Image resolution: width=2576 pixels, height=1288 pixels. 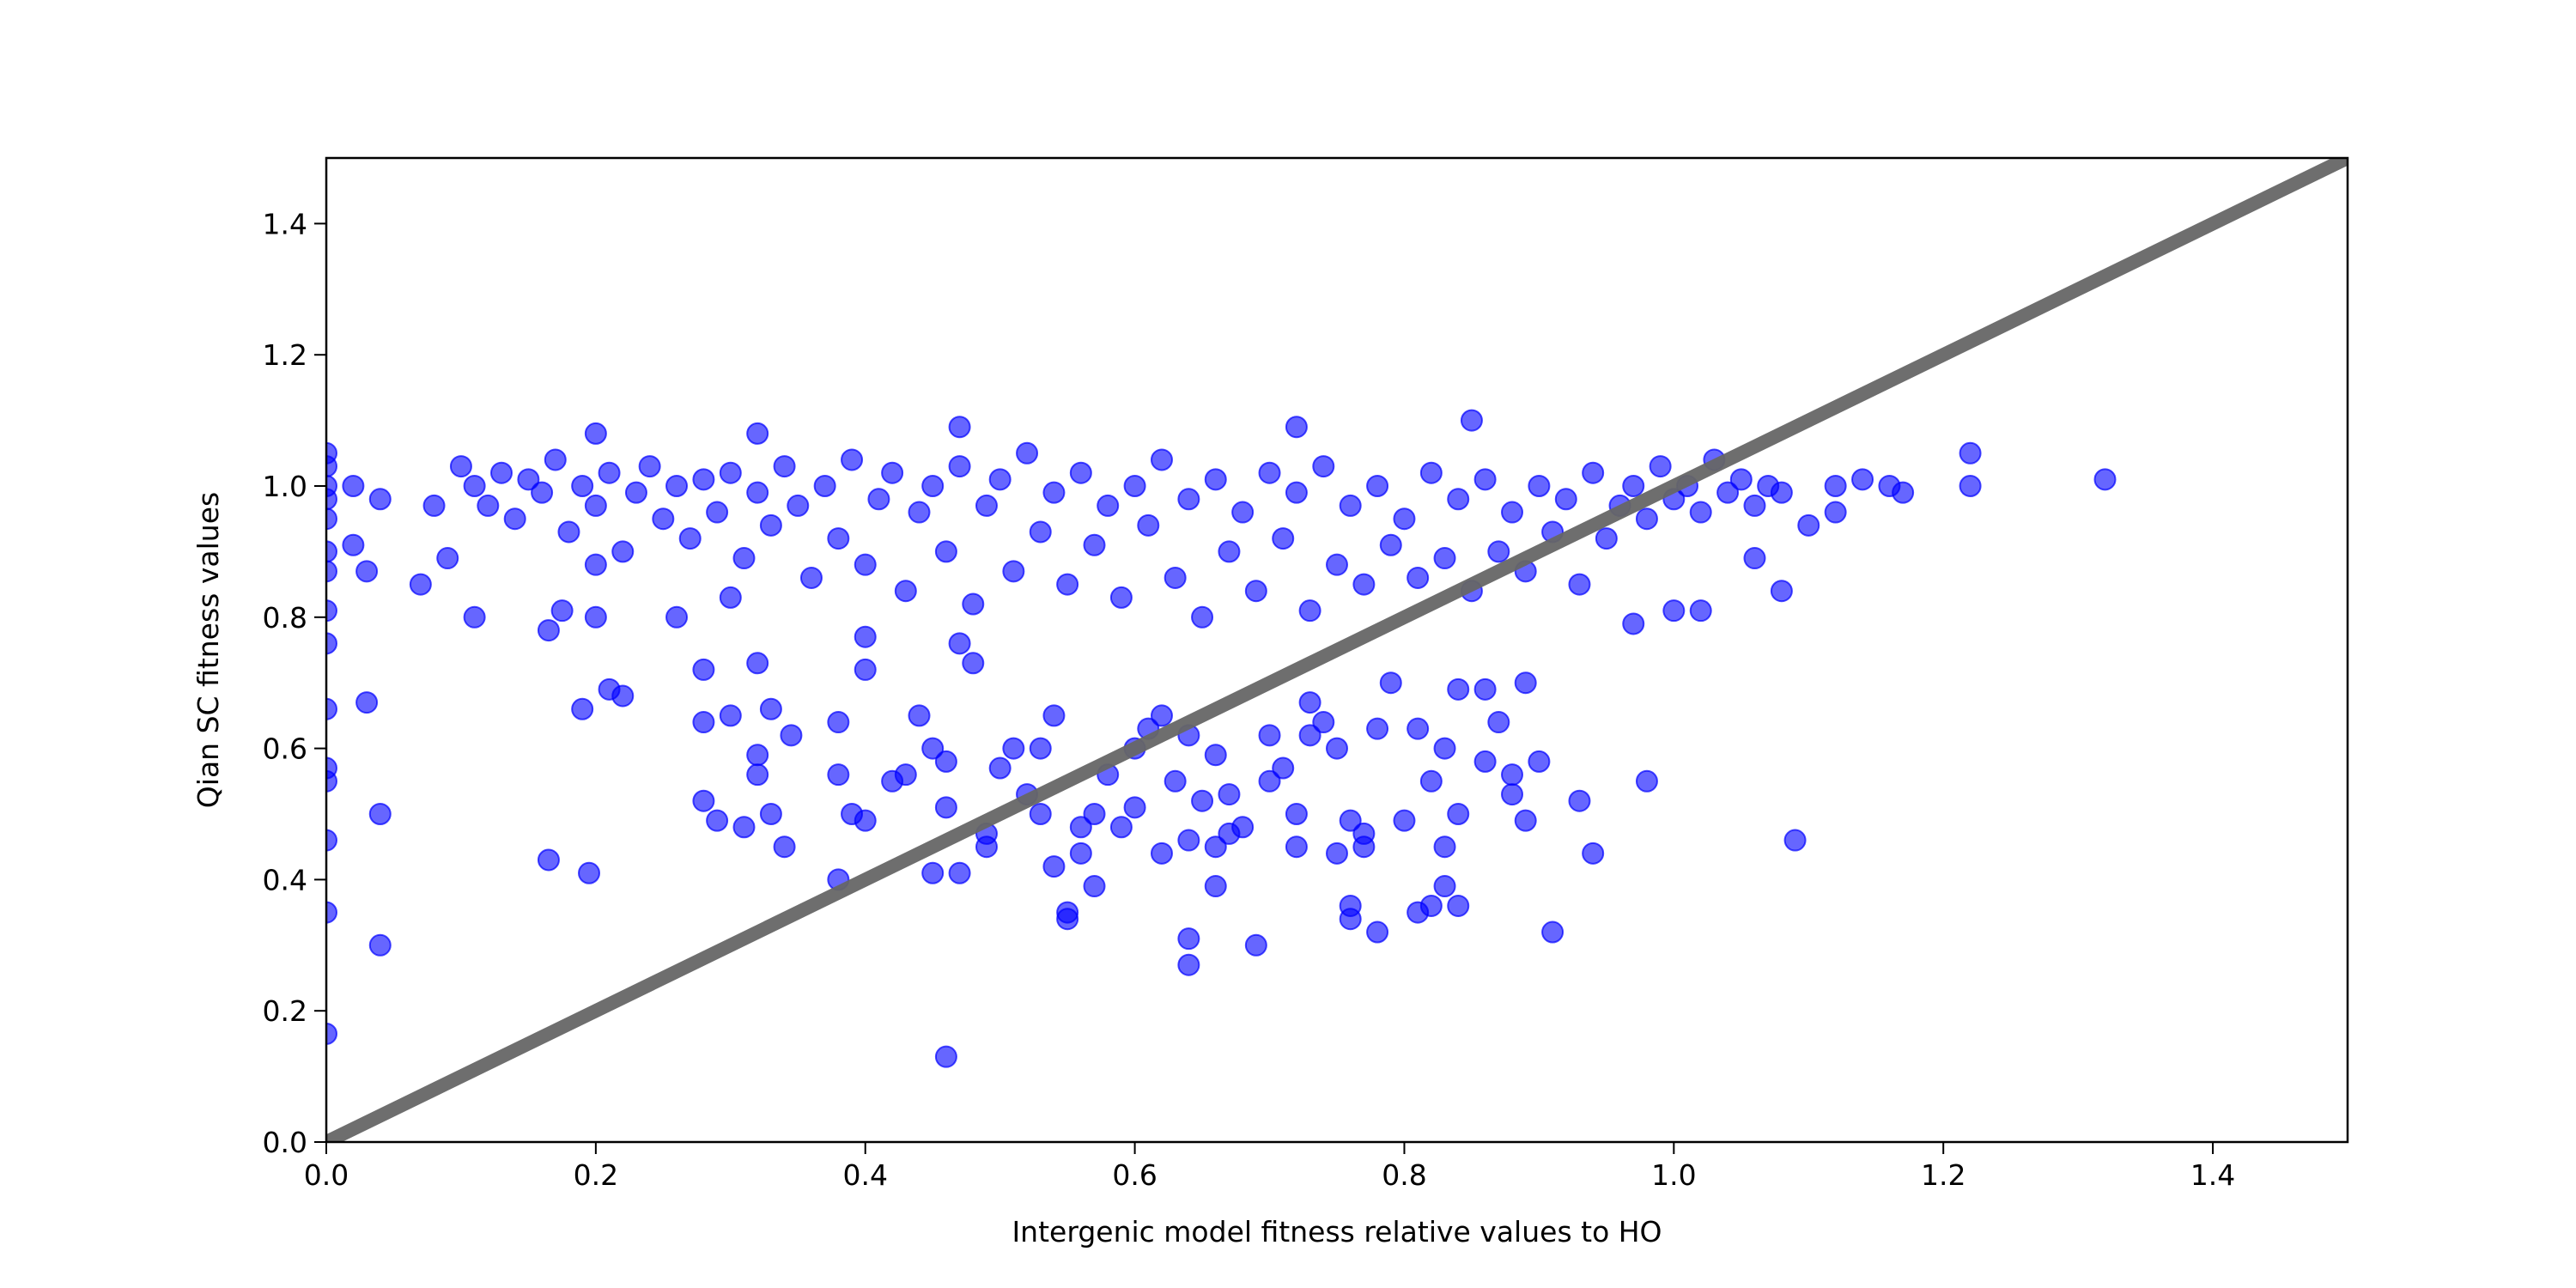 I want to click on x-tick-label: 0.6, so click(x=1134, y=1175).